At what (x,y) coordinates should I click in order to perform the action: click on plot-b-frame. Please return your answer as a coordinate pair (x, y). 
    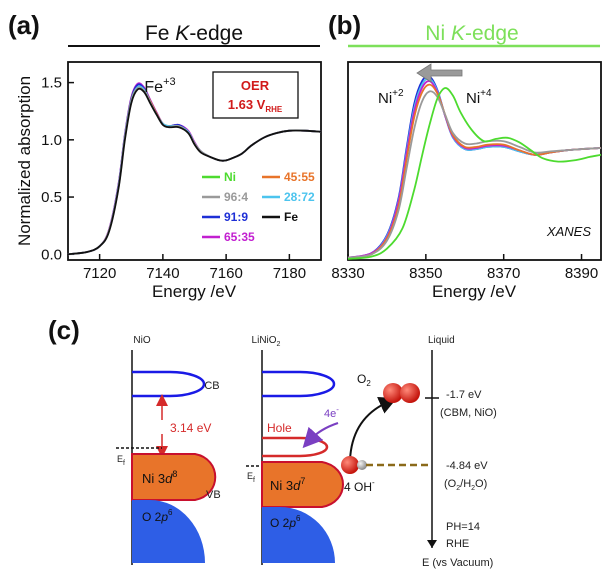
    Looking at the image, I should click on (474, 161).